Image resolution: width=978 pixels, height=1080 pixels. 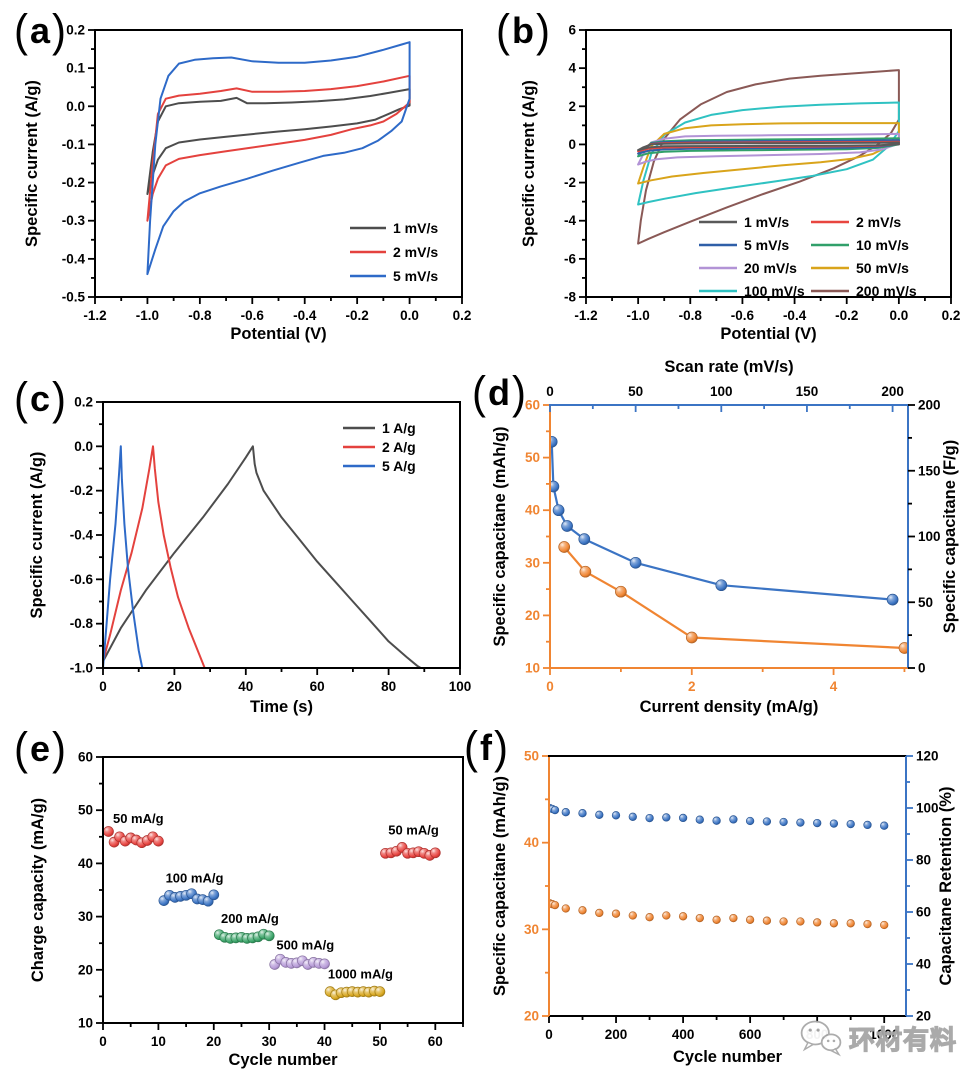 What do you see at coordinates (770, 268) in the screenshot?
I see `svg-text: 20 mV/s` at bounding box center [770, 268].